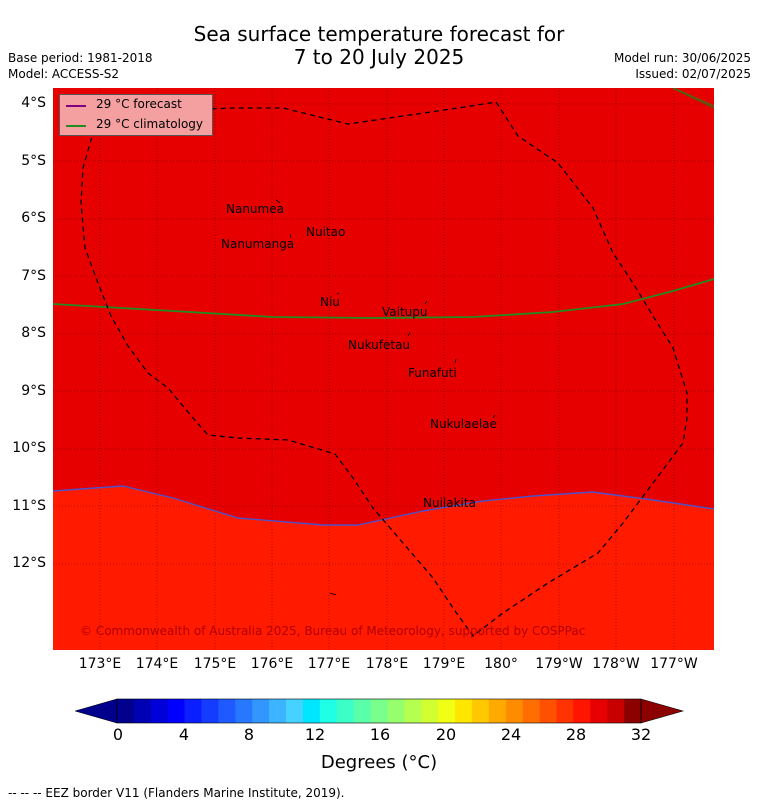 The width and height of the screenshot is (758, 804). Describe the element at coordinates (446, 734) in the screenshot. I see `colorbar-tick-20: 20` at that location.